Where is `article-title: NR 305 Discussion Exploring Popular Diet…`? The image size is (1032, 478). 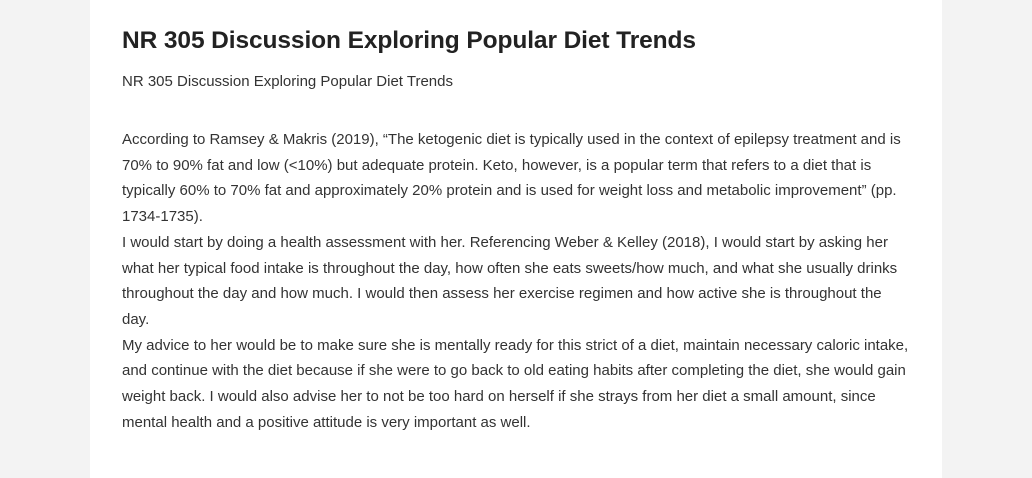
article-title: NR 305 Discussion Exploring Popular Diet… is located at coordinates (409, 40).